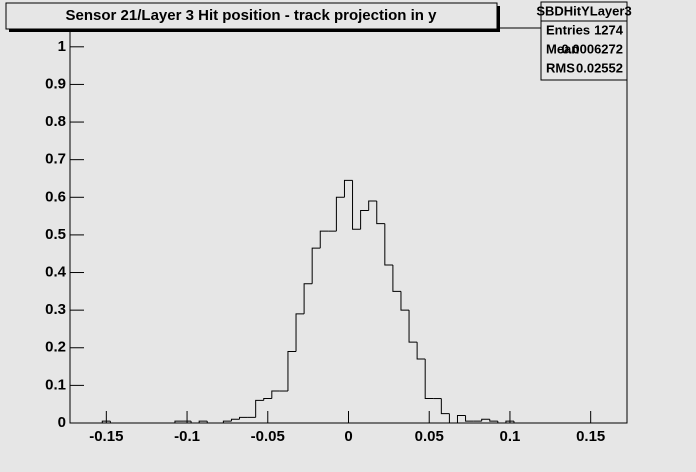 The height and width of the screenshot is (472, 696). Describe the element at coordinates (609, 29) in the screenshot. I see `stats-value: 1274` at that location.